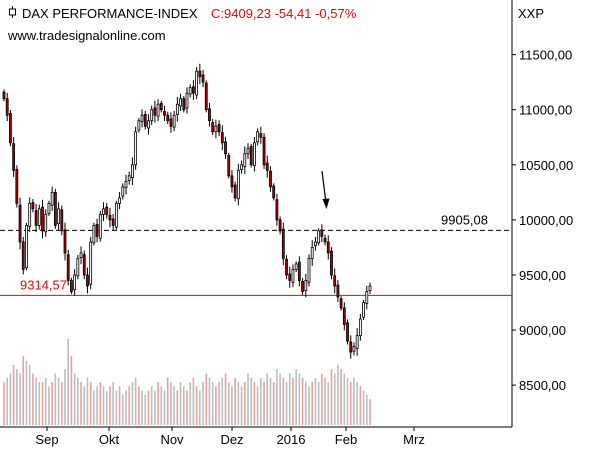  What do you see at coordinates (109, 439) in the screenshot?
I see `x-tick-label: Okt` at bounding box center [109, 439].